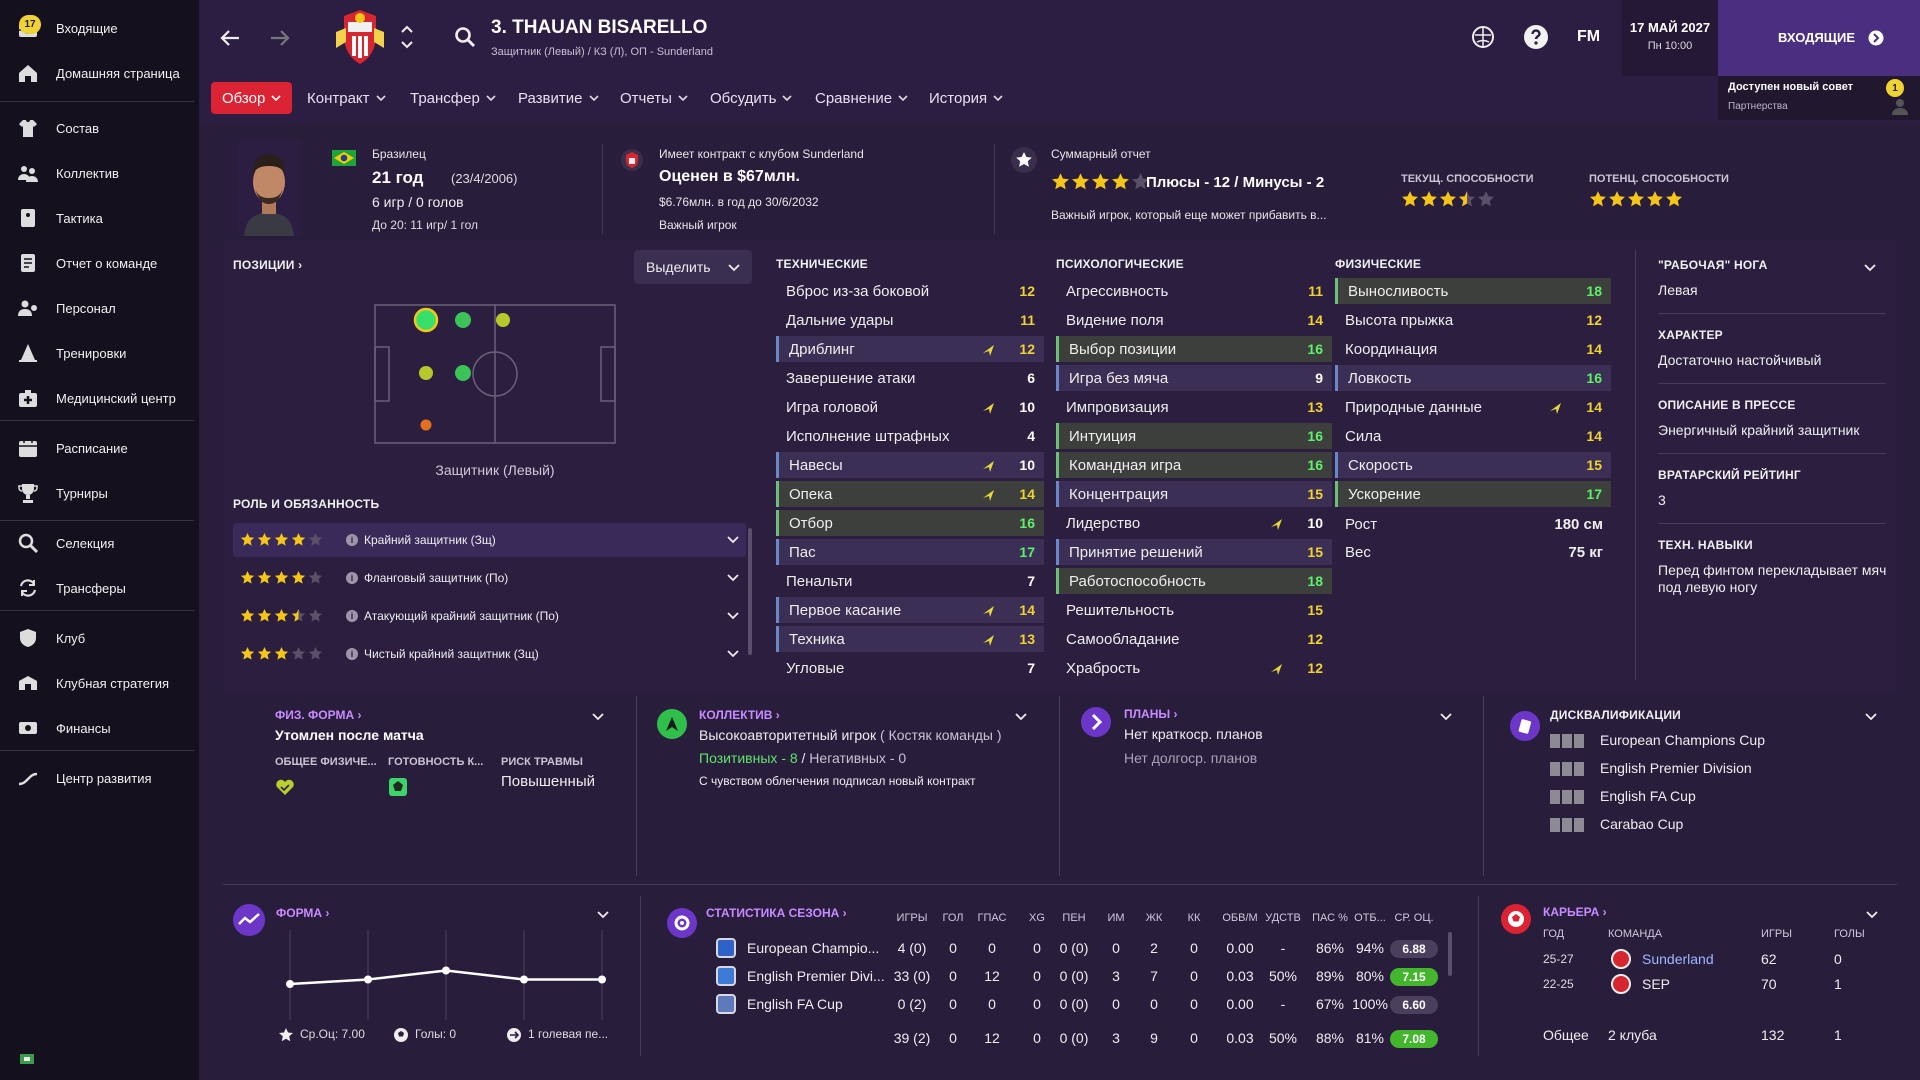 This screenshot has height=1080, width=1920. I want to click on squad-dynamics-title: КОЛЛЕКТИВ ›, so click(739, 715).